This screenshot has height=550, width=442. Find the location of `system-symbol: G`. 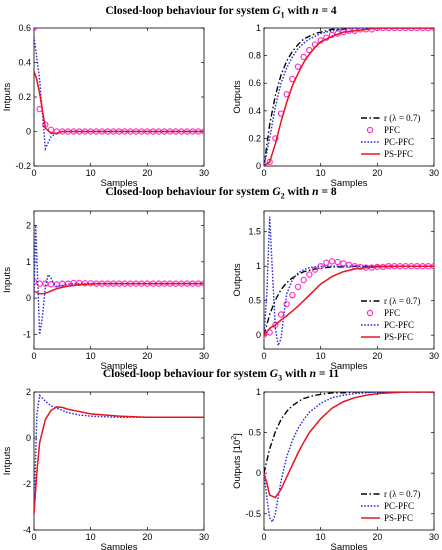

system-symbol: G is located at coordinates (274, 374).